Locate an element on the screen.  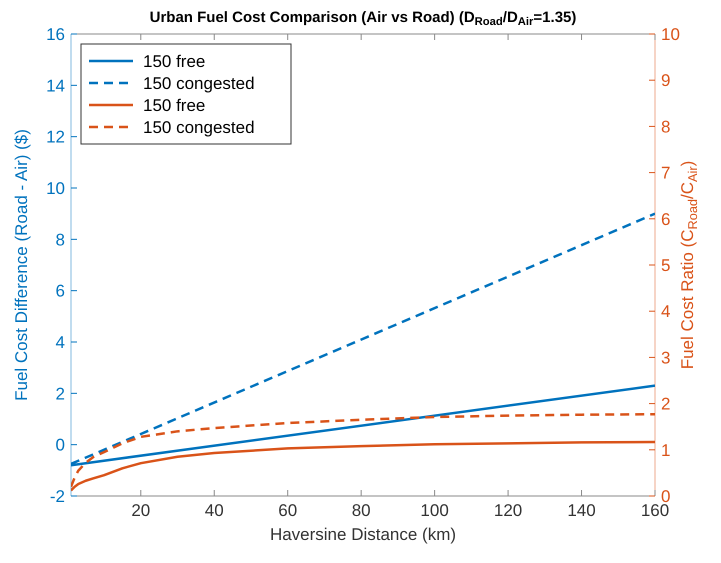
y-tick-label: 0 is located at coordinates (60, 445).